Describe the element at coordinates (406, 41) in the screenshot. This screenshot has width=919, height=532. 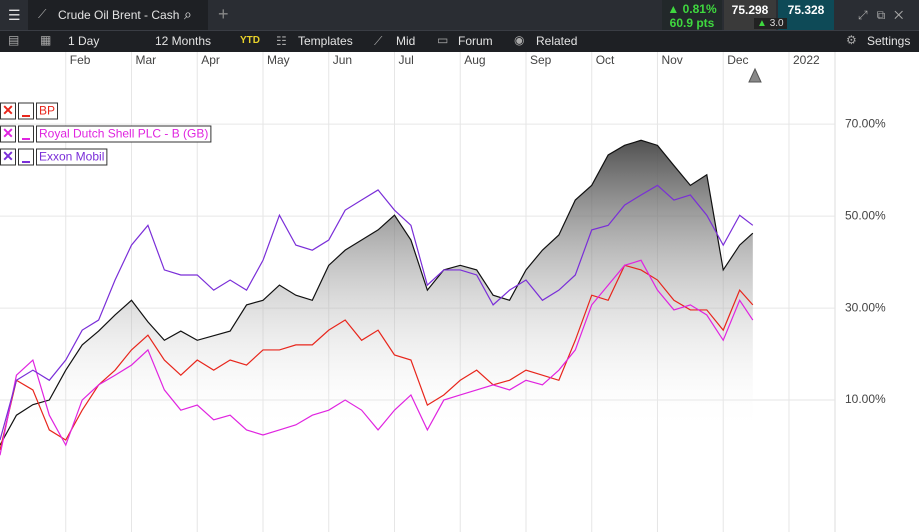
I see `price-type: Mid` at that location.